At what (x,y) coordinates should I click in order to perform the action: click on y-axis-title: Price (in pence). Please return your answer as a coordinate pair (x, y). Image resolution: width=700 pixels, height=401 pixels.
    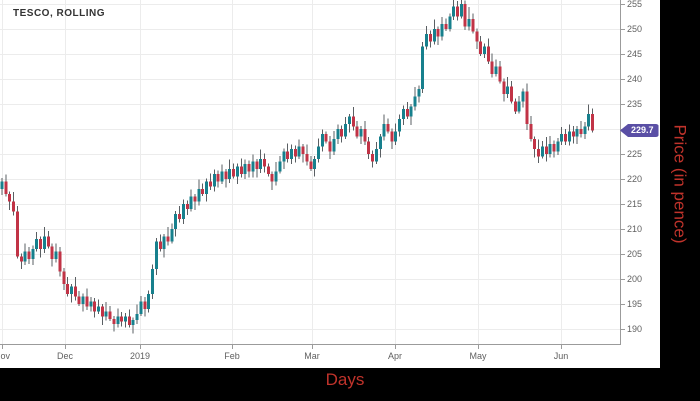
    Looking at the image, I should click on (680, 184).